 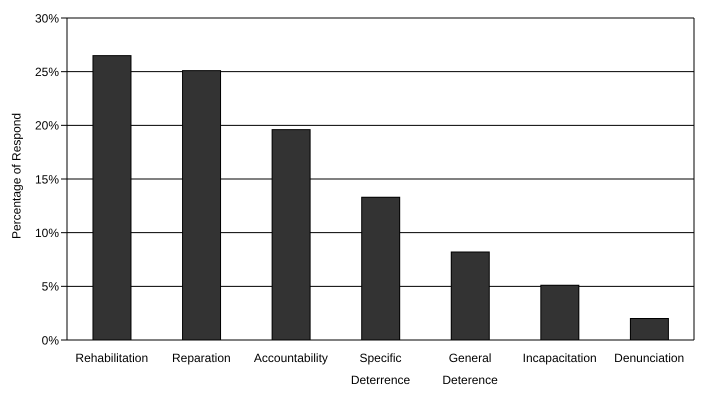 What do you see at coordinates (47, 18) in the screenshot?
I see `y-tick-label: 30%` at bounding box center [47, 18].